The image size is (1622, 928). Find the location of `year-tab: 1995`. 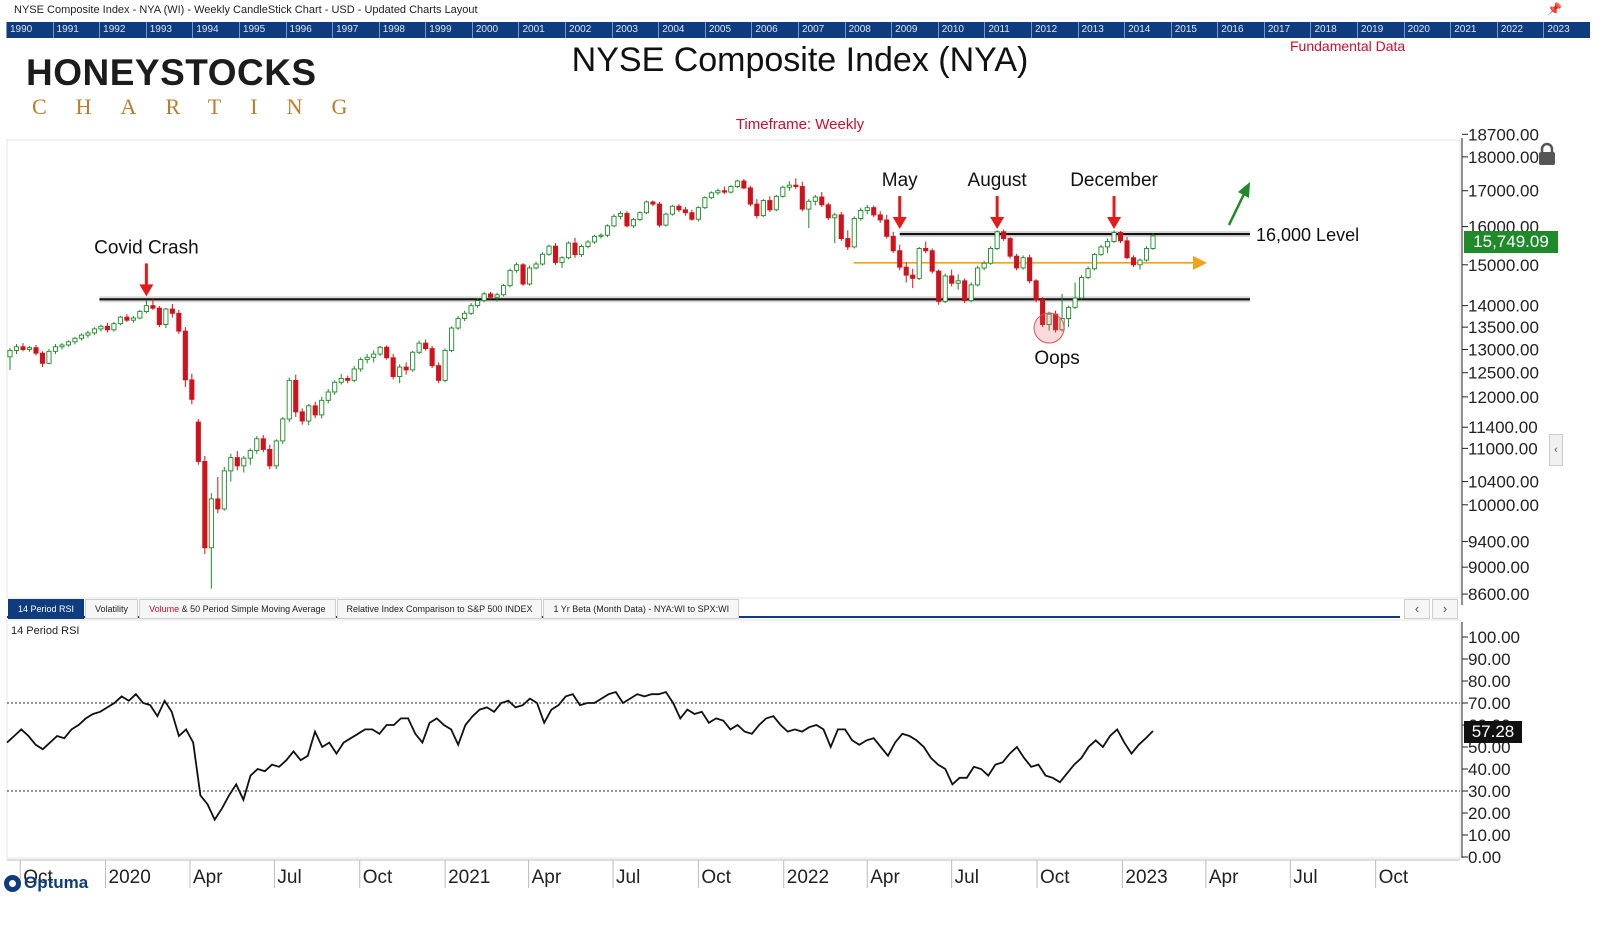

year-tab: 1995 is located at coordinates (262, 30).